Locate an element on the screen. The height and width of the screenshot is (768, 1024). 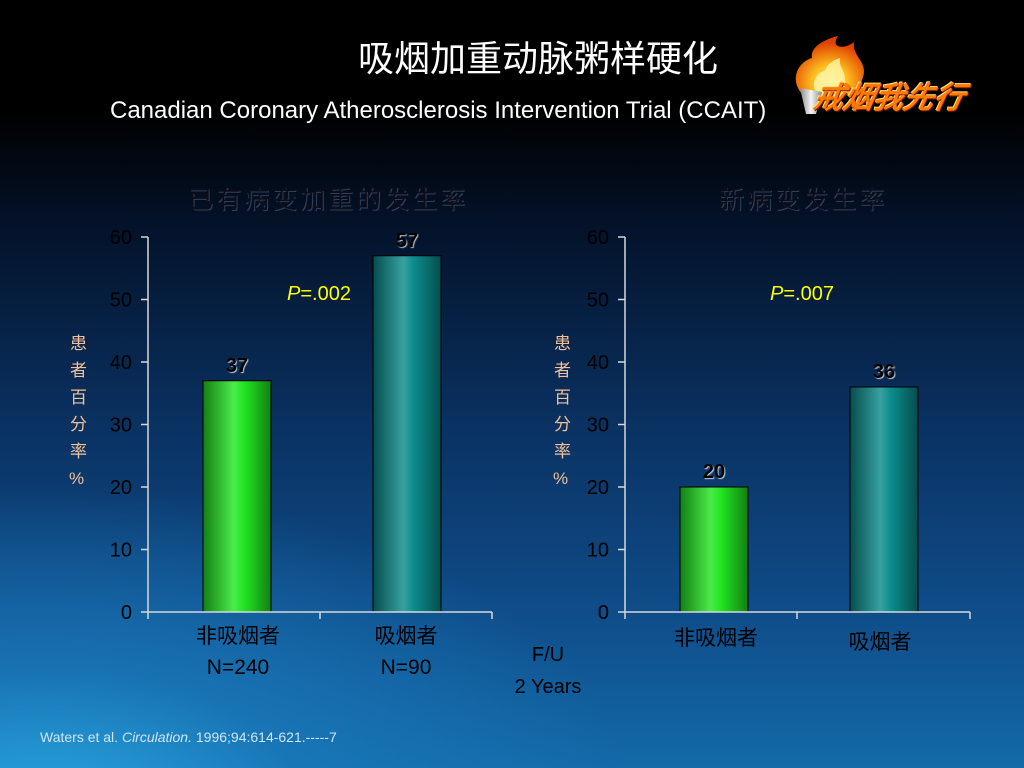
data-label: 20 is located at coordinates (714, 472).